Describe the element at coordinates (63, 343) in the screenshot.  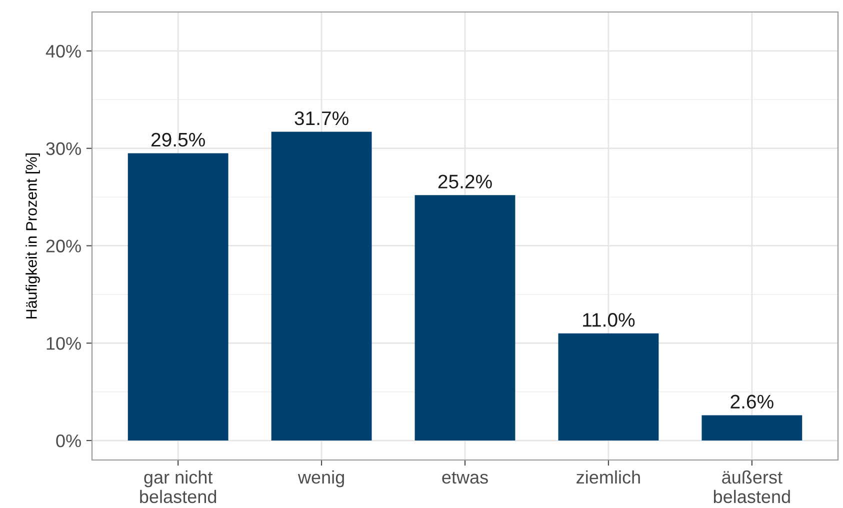
I see `y-tick-label: 10%` at that location.